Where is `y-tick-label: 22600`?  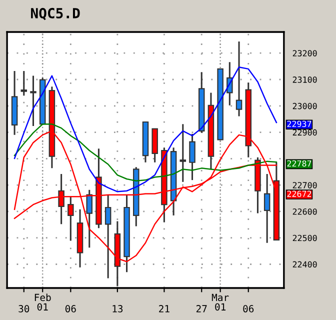 y-tick-label: 22600 is located at coordinates (304, 211).